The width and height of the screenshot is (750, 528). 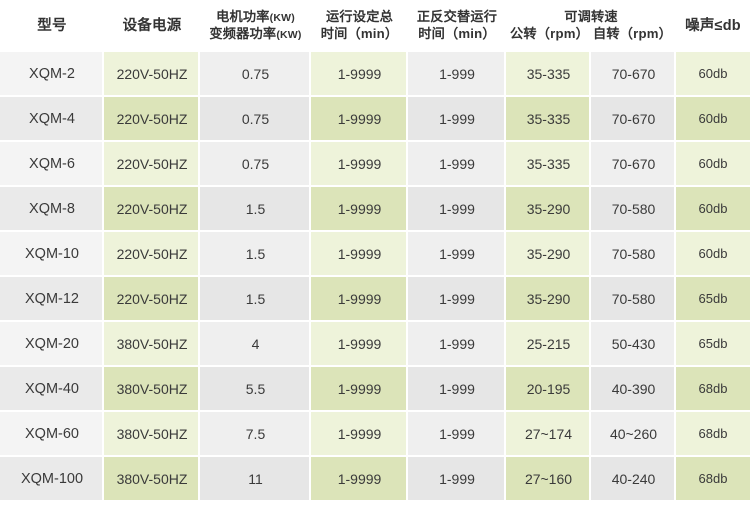 I want to click on header-noise: 噪声≤db, so click(x=713, y=26).